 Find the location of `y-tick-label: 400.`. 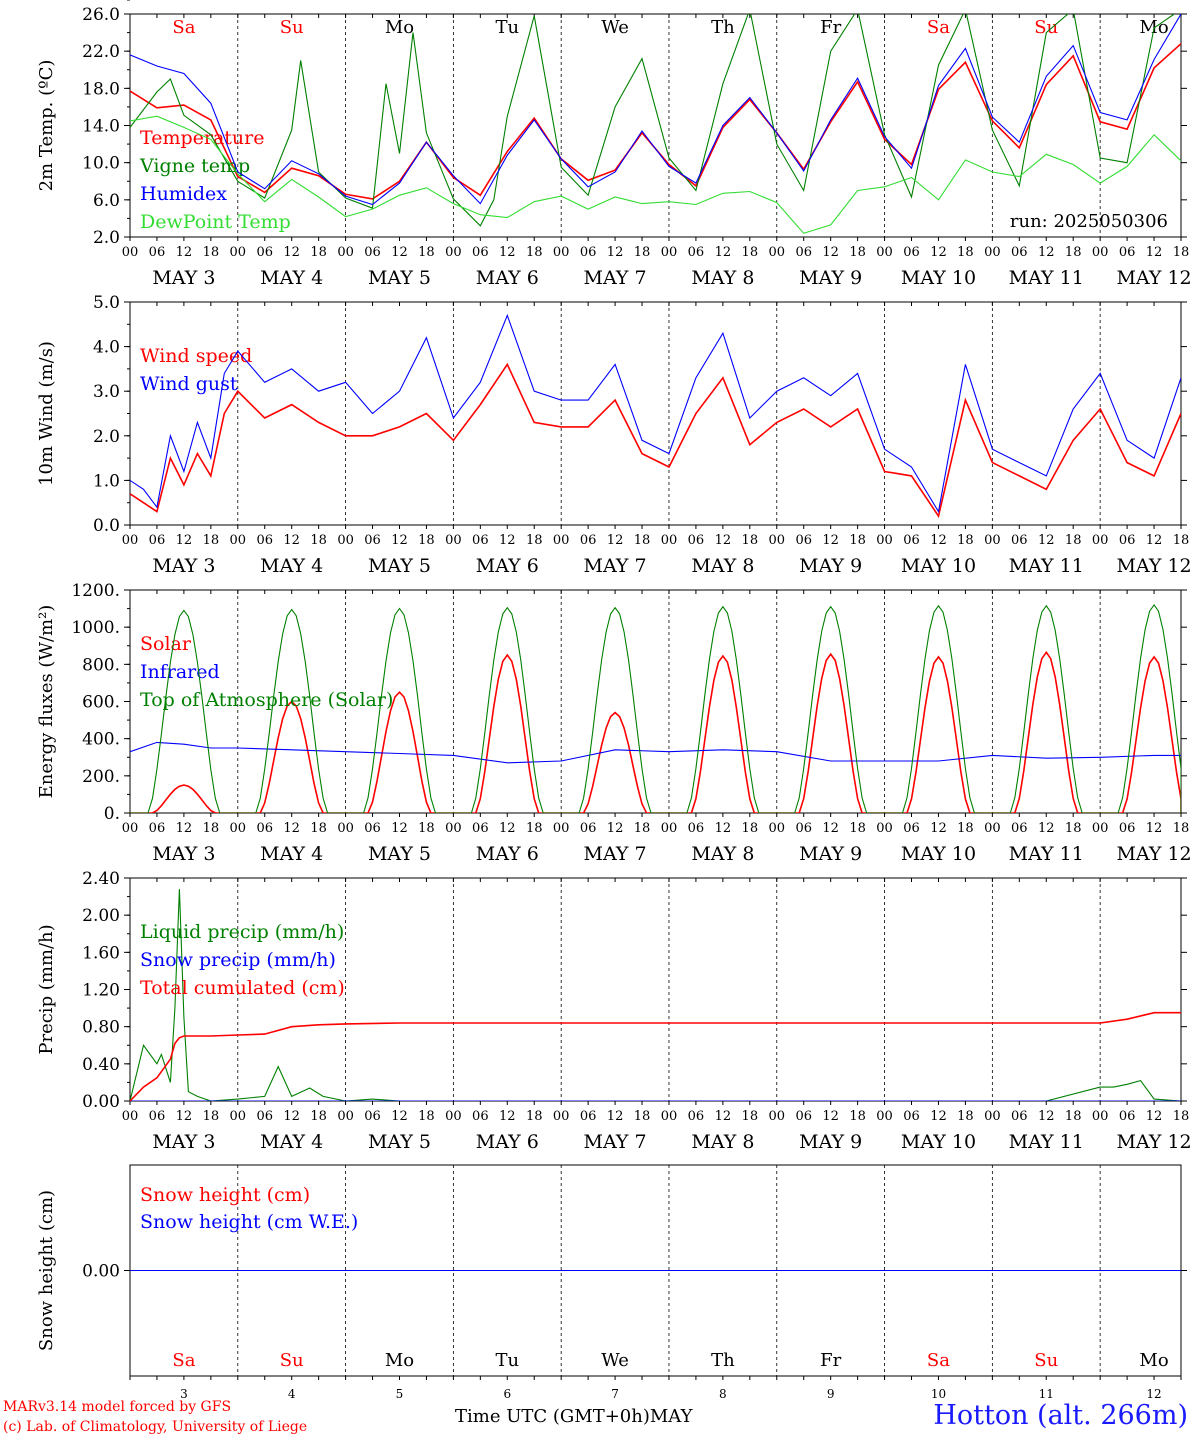

y-tick-label: 400. is located at coordinates (101, 740).